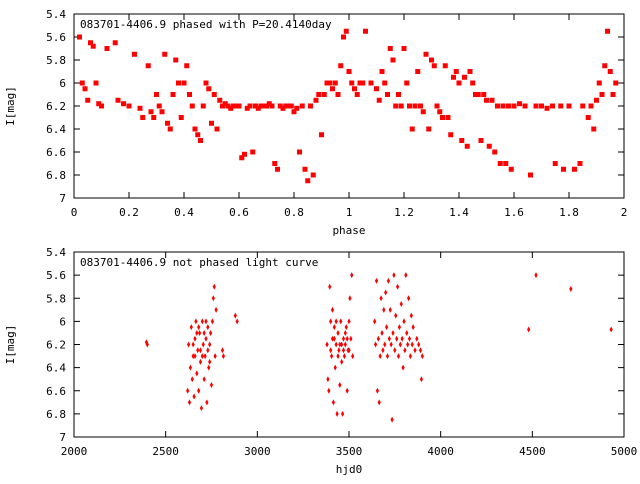 This screenshot has height=484, width=640. What do you see at coordinates (349, 469) in the screenshot?
I see `x-axis-label: hjd0` at bounding box center [349, 469].